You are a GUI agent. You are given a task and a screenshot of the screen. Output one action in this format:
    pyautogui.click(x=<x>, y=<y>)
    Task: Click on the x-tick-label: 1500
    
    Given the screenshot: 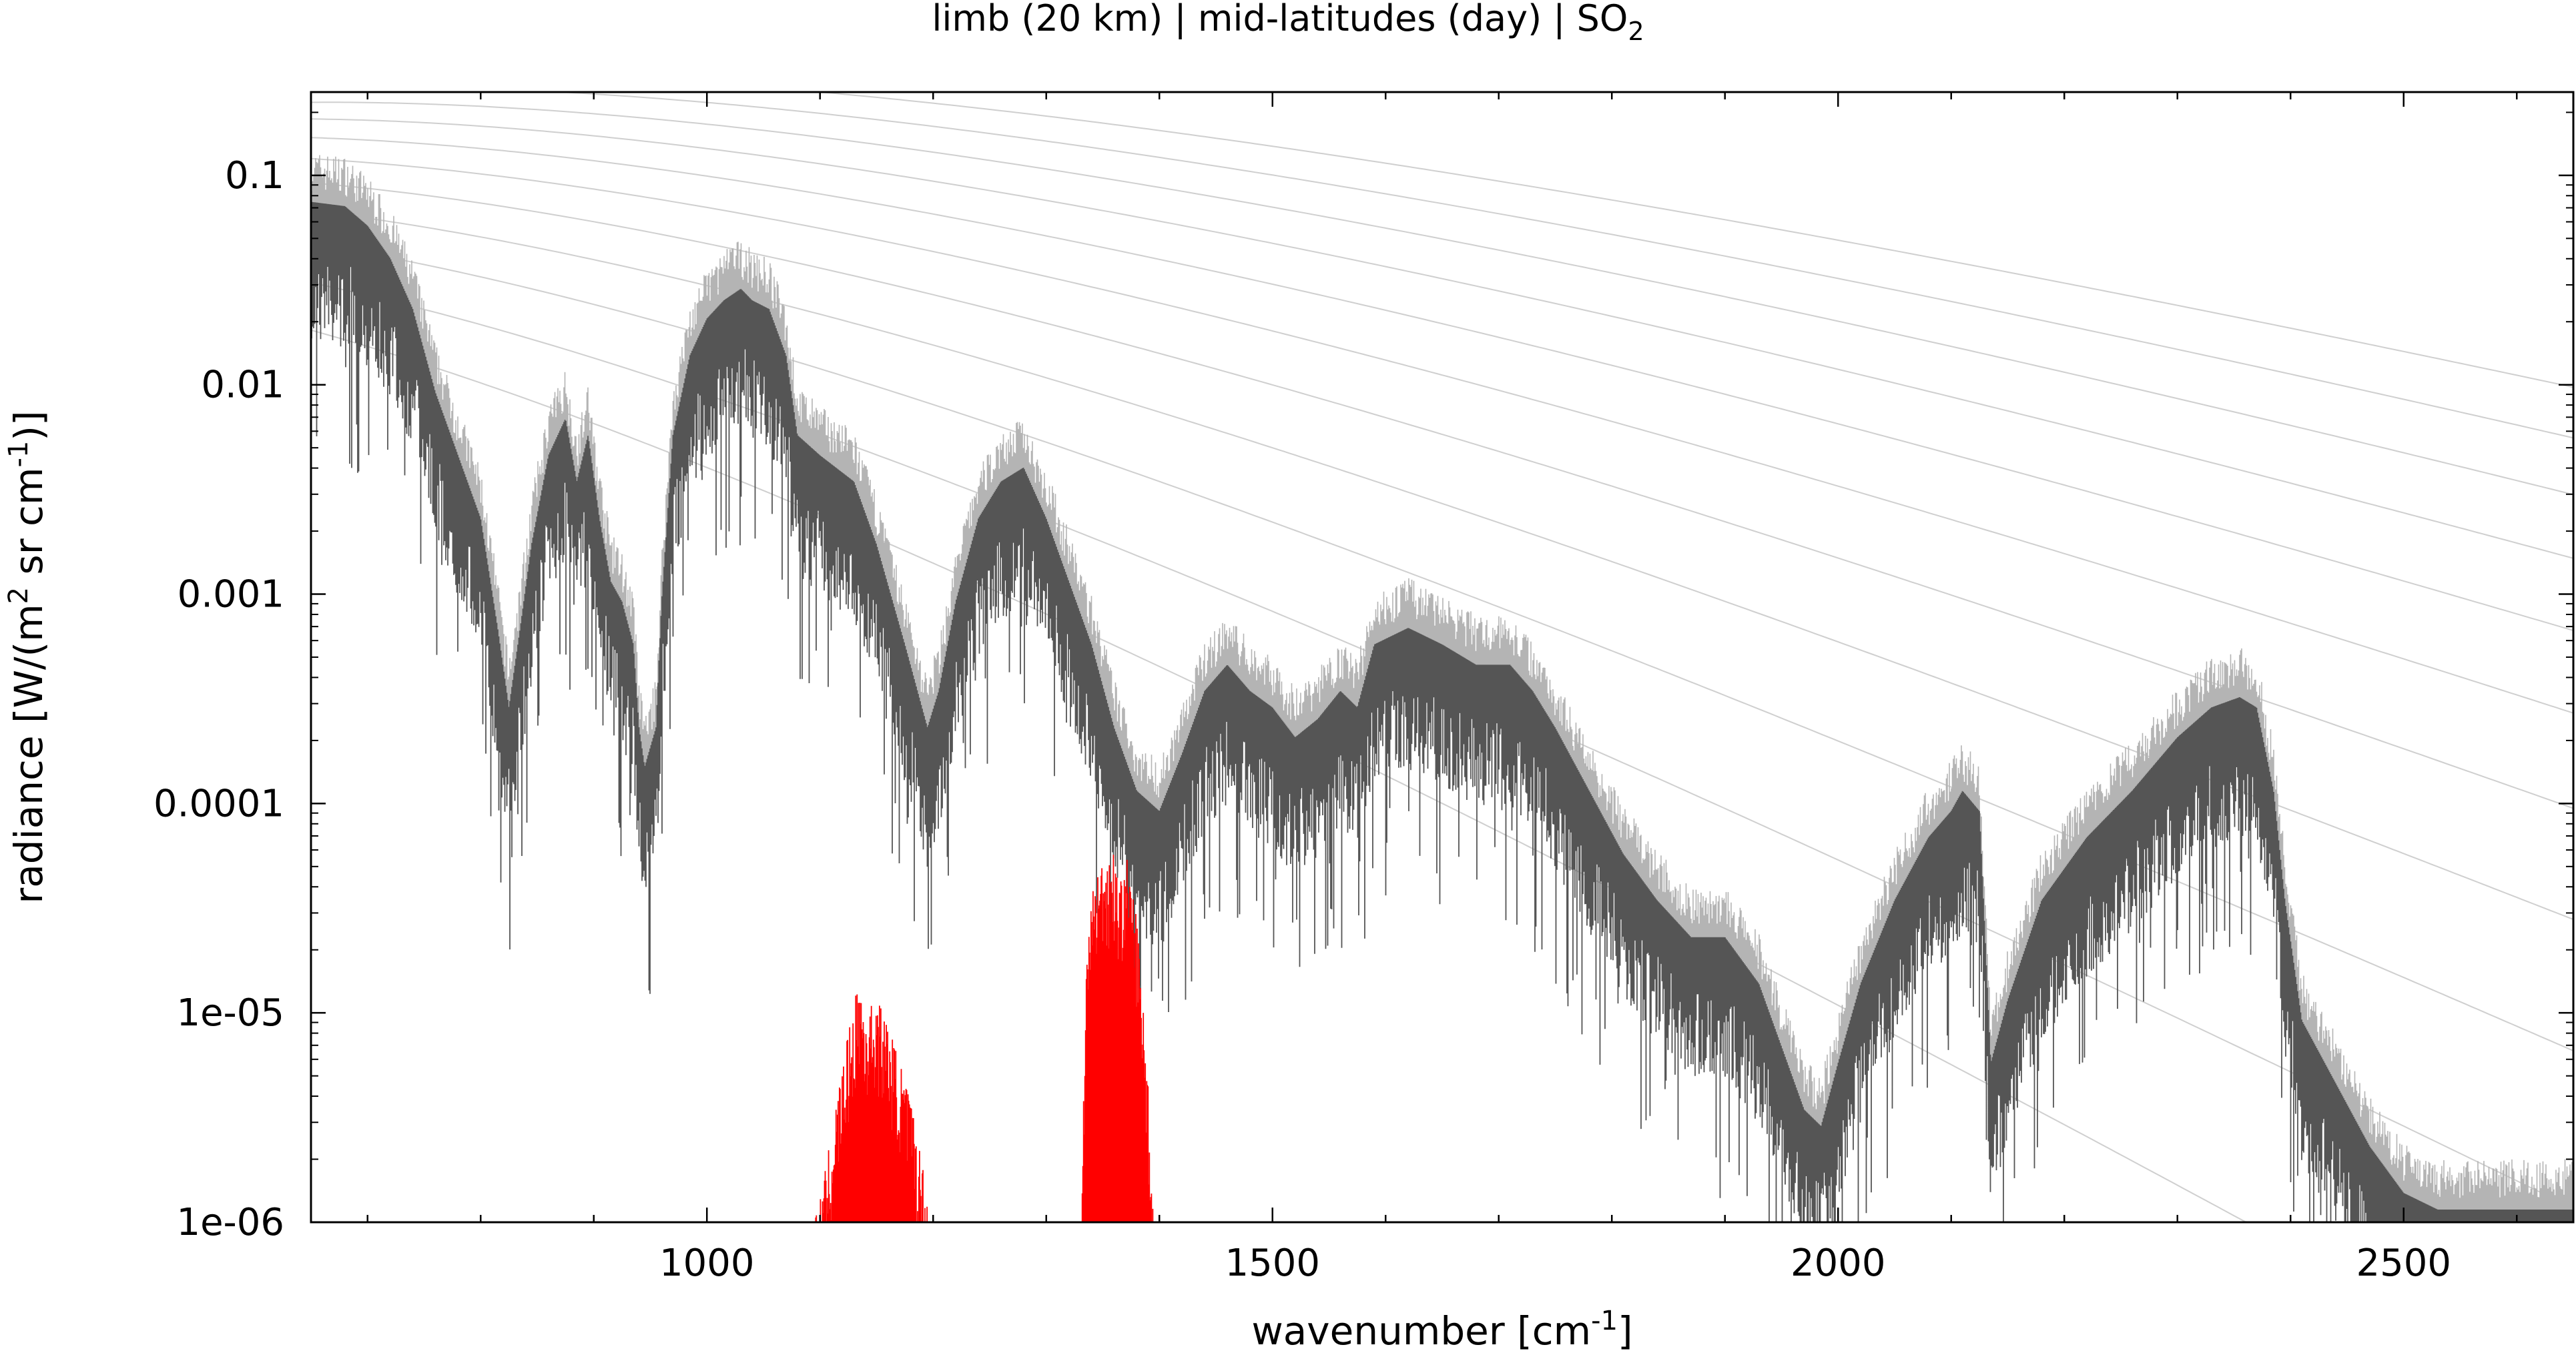 What is the action you would take?
    pyautogui.click(x=1272, y=1263)
    